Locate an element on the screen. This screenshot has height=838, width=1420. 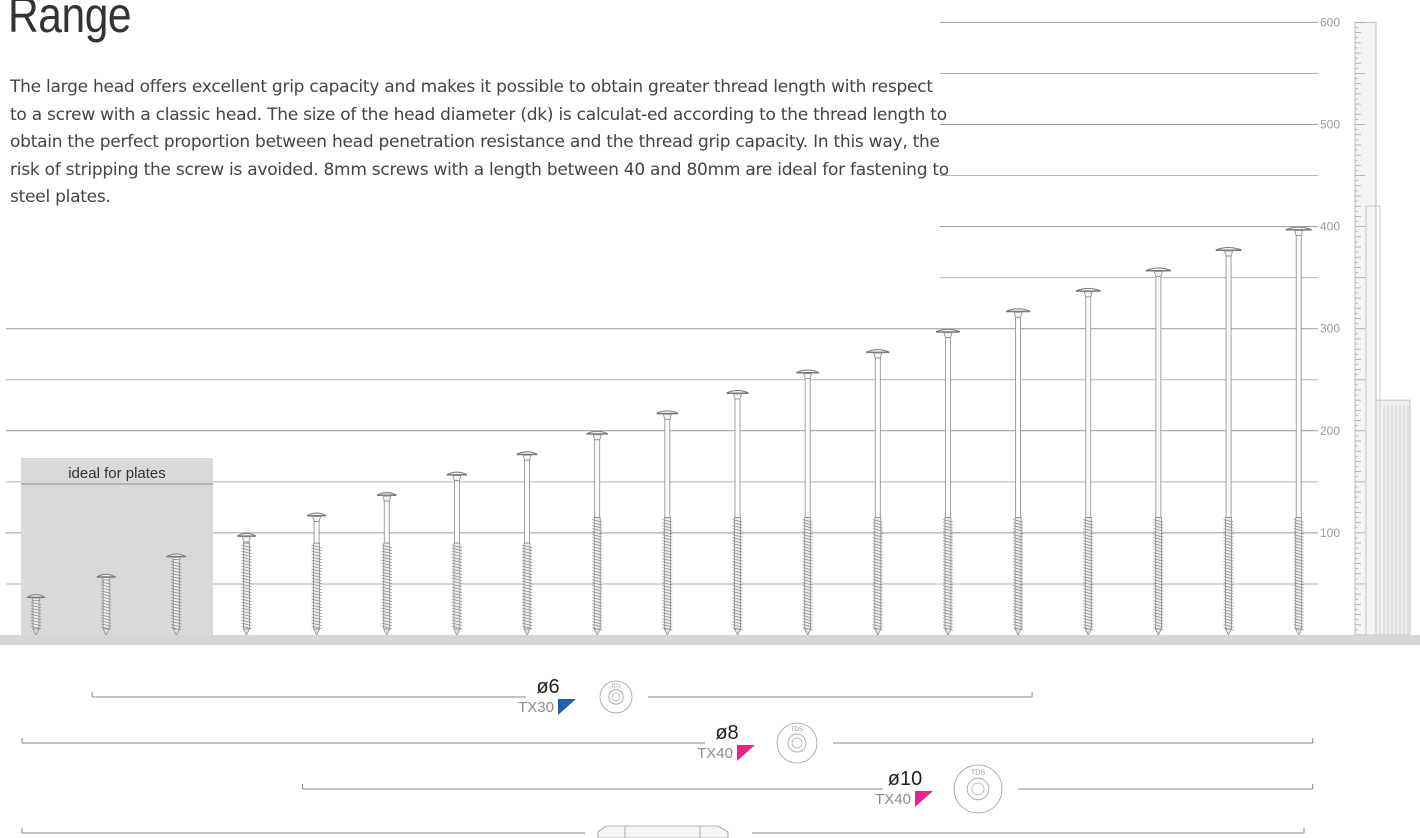
baseline-bar is located at coordinates (710, 640).